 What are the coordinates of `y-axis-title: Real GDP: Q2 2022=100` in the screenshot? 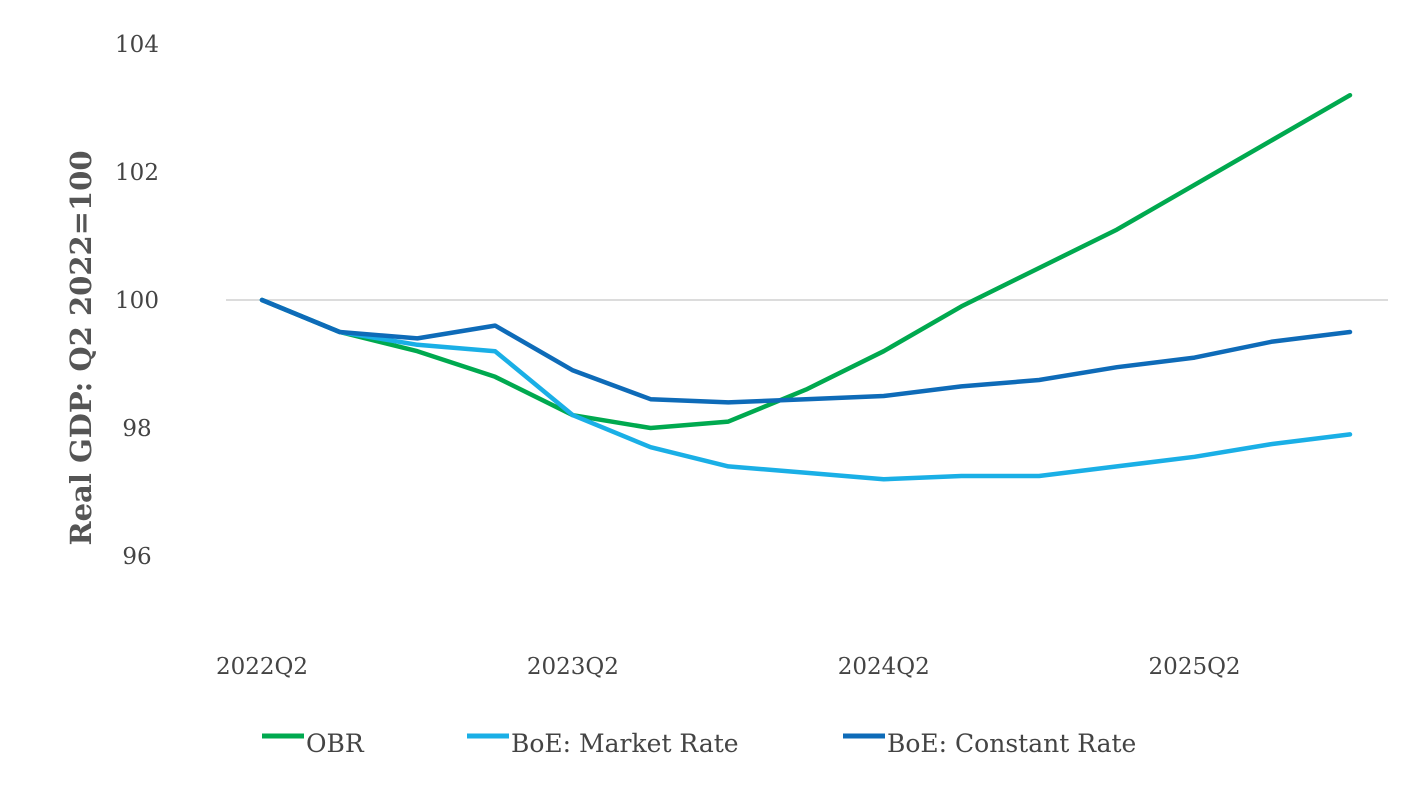 It's located at (81, 347).